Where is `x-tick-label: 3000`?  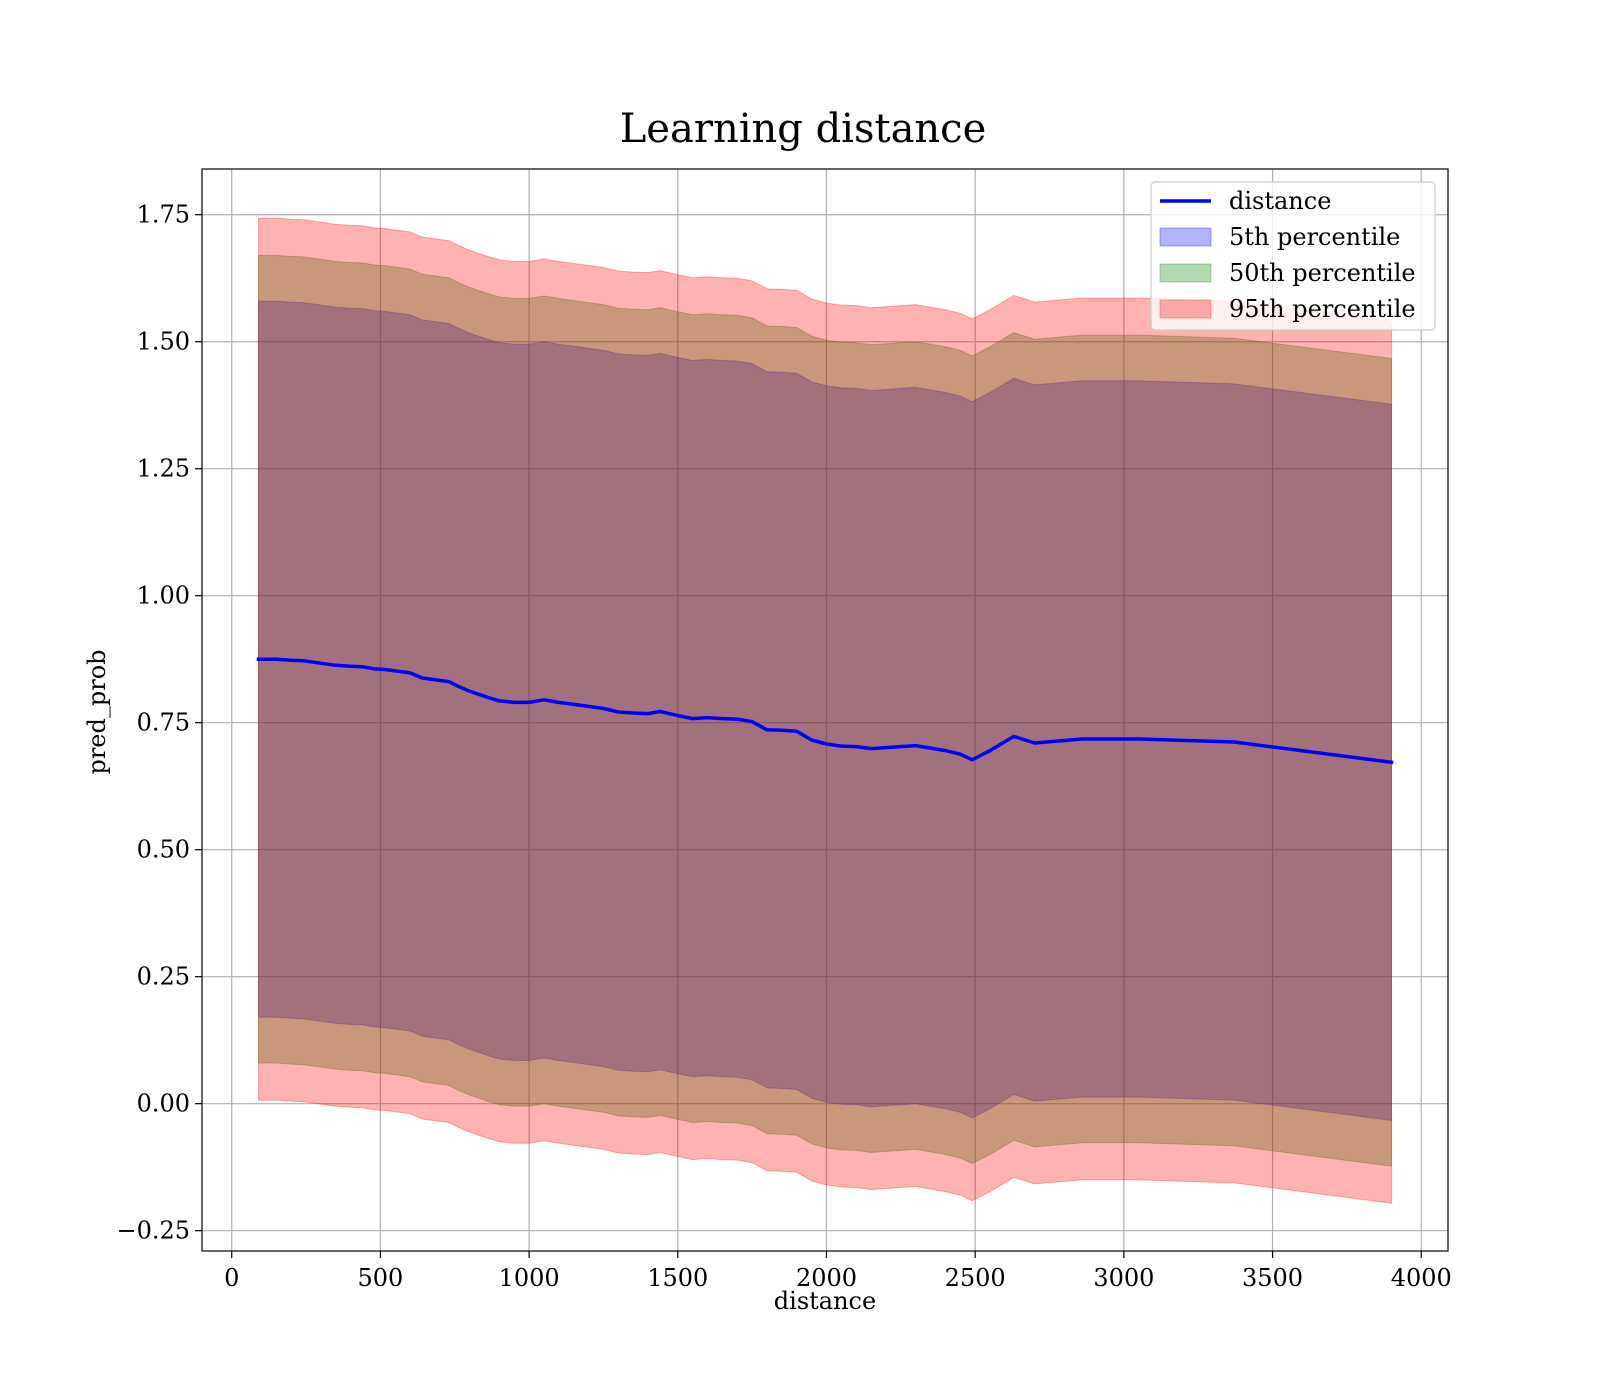
x-tick-label: 3000 is located at coordinates (1123, 1278).